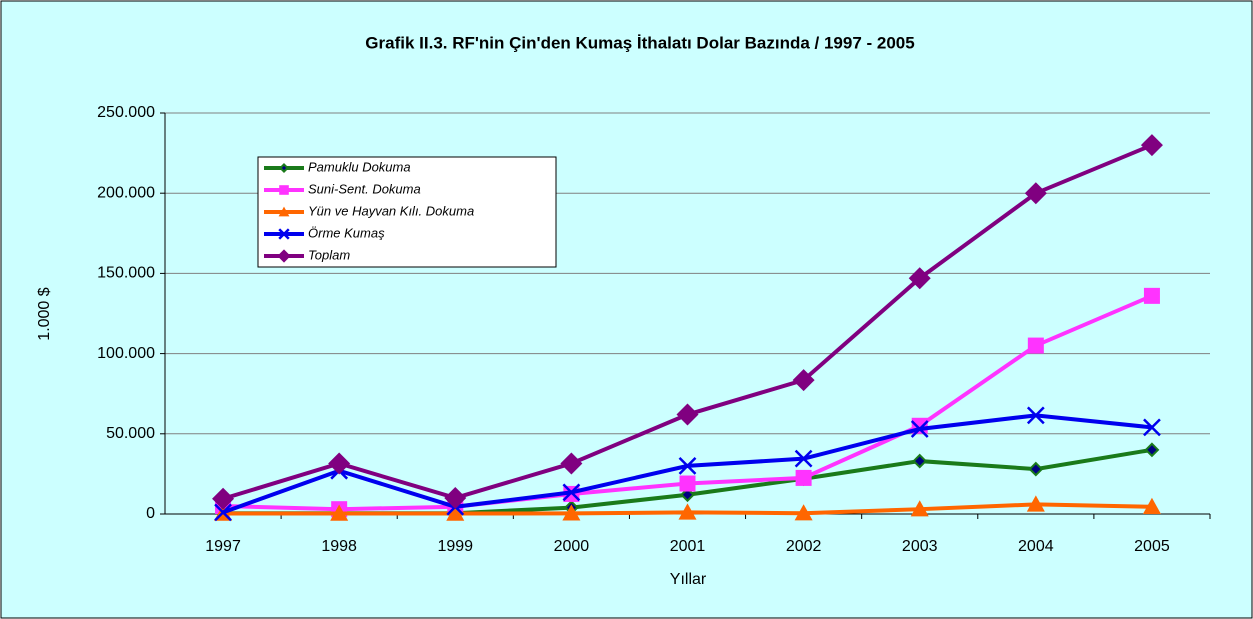  Describe the element at coordinates (223, 546) in the screenshot. I see `x-tick-label: 1997` at that location.